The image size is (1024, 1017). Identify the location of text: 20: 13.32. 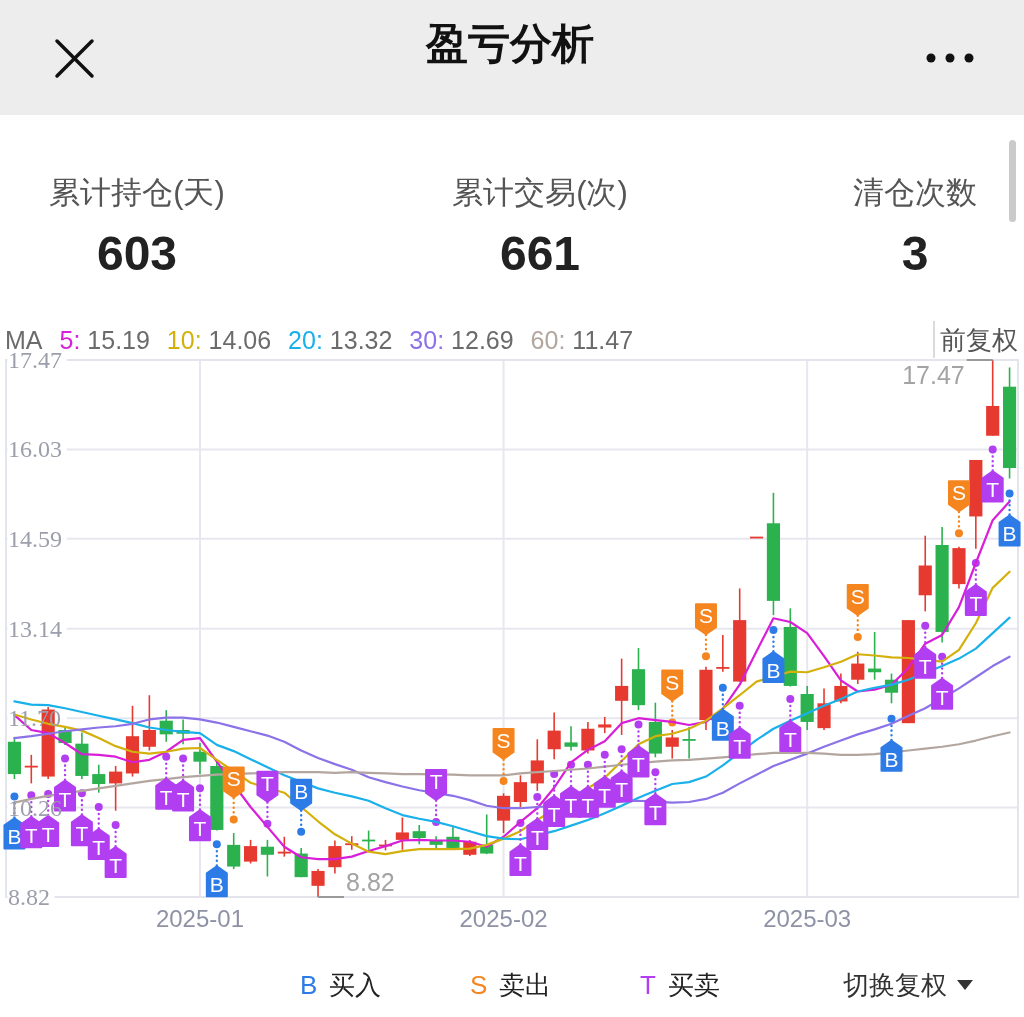
(340, 340).